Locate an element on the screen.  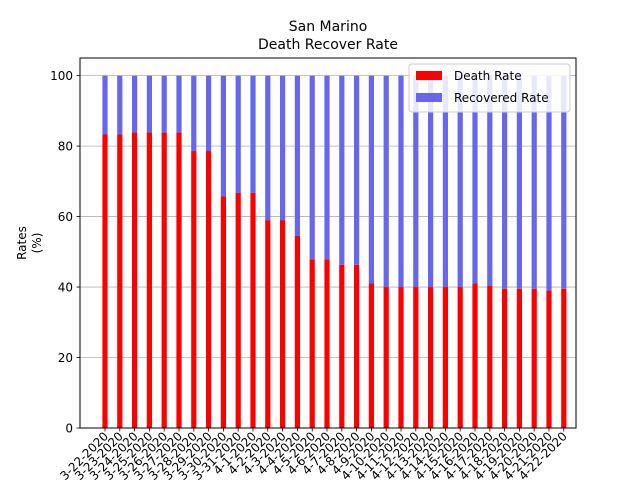
y-tick-label: 100 is located at coordinates (61, 76).